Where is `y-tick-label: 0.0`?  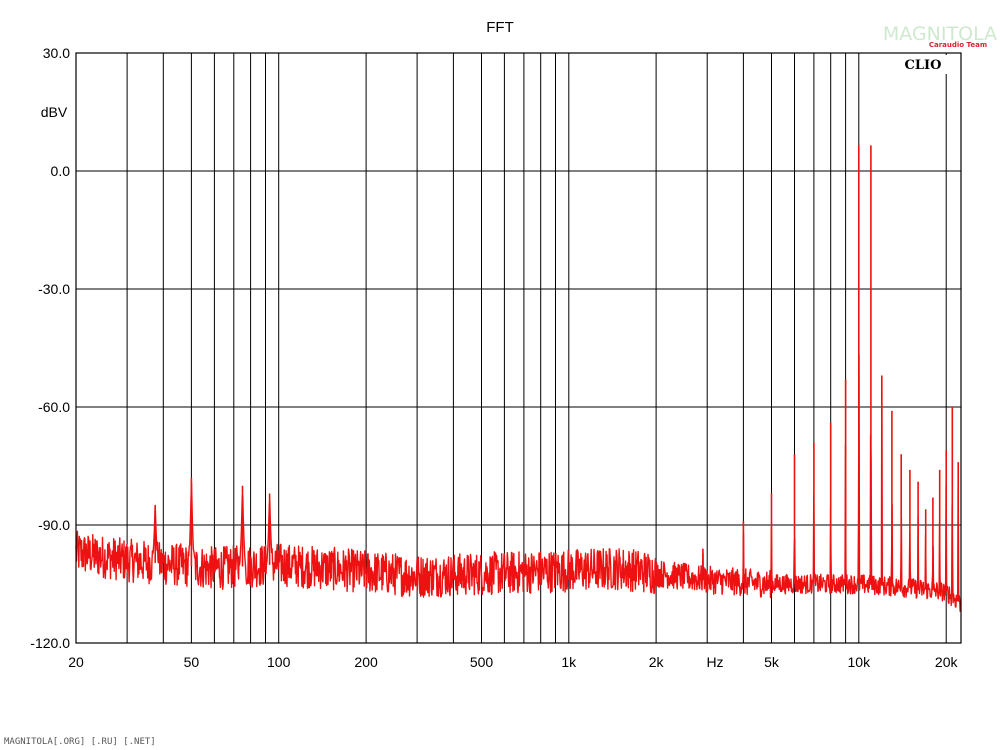
y-tick-label: 0.0 is located at coordinates (61, 171).